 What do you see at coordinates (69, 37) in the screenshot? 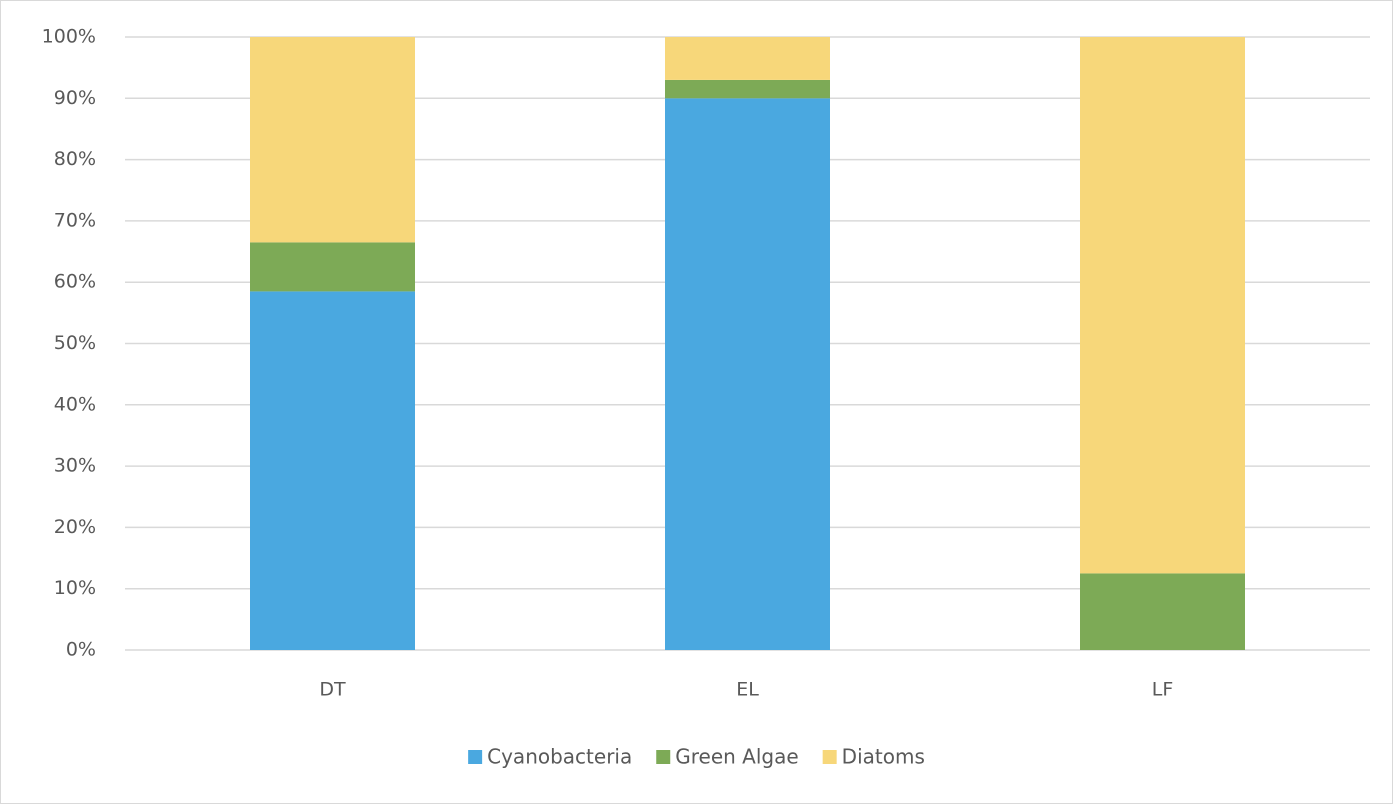
I see `y-tick-label: 100%` at bounding box center [69, 37].